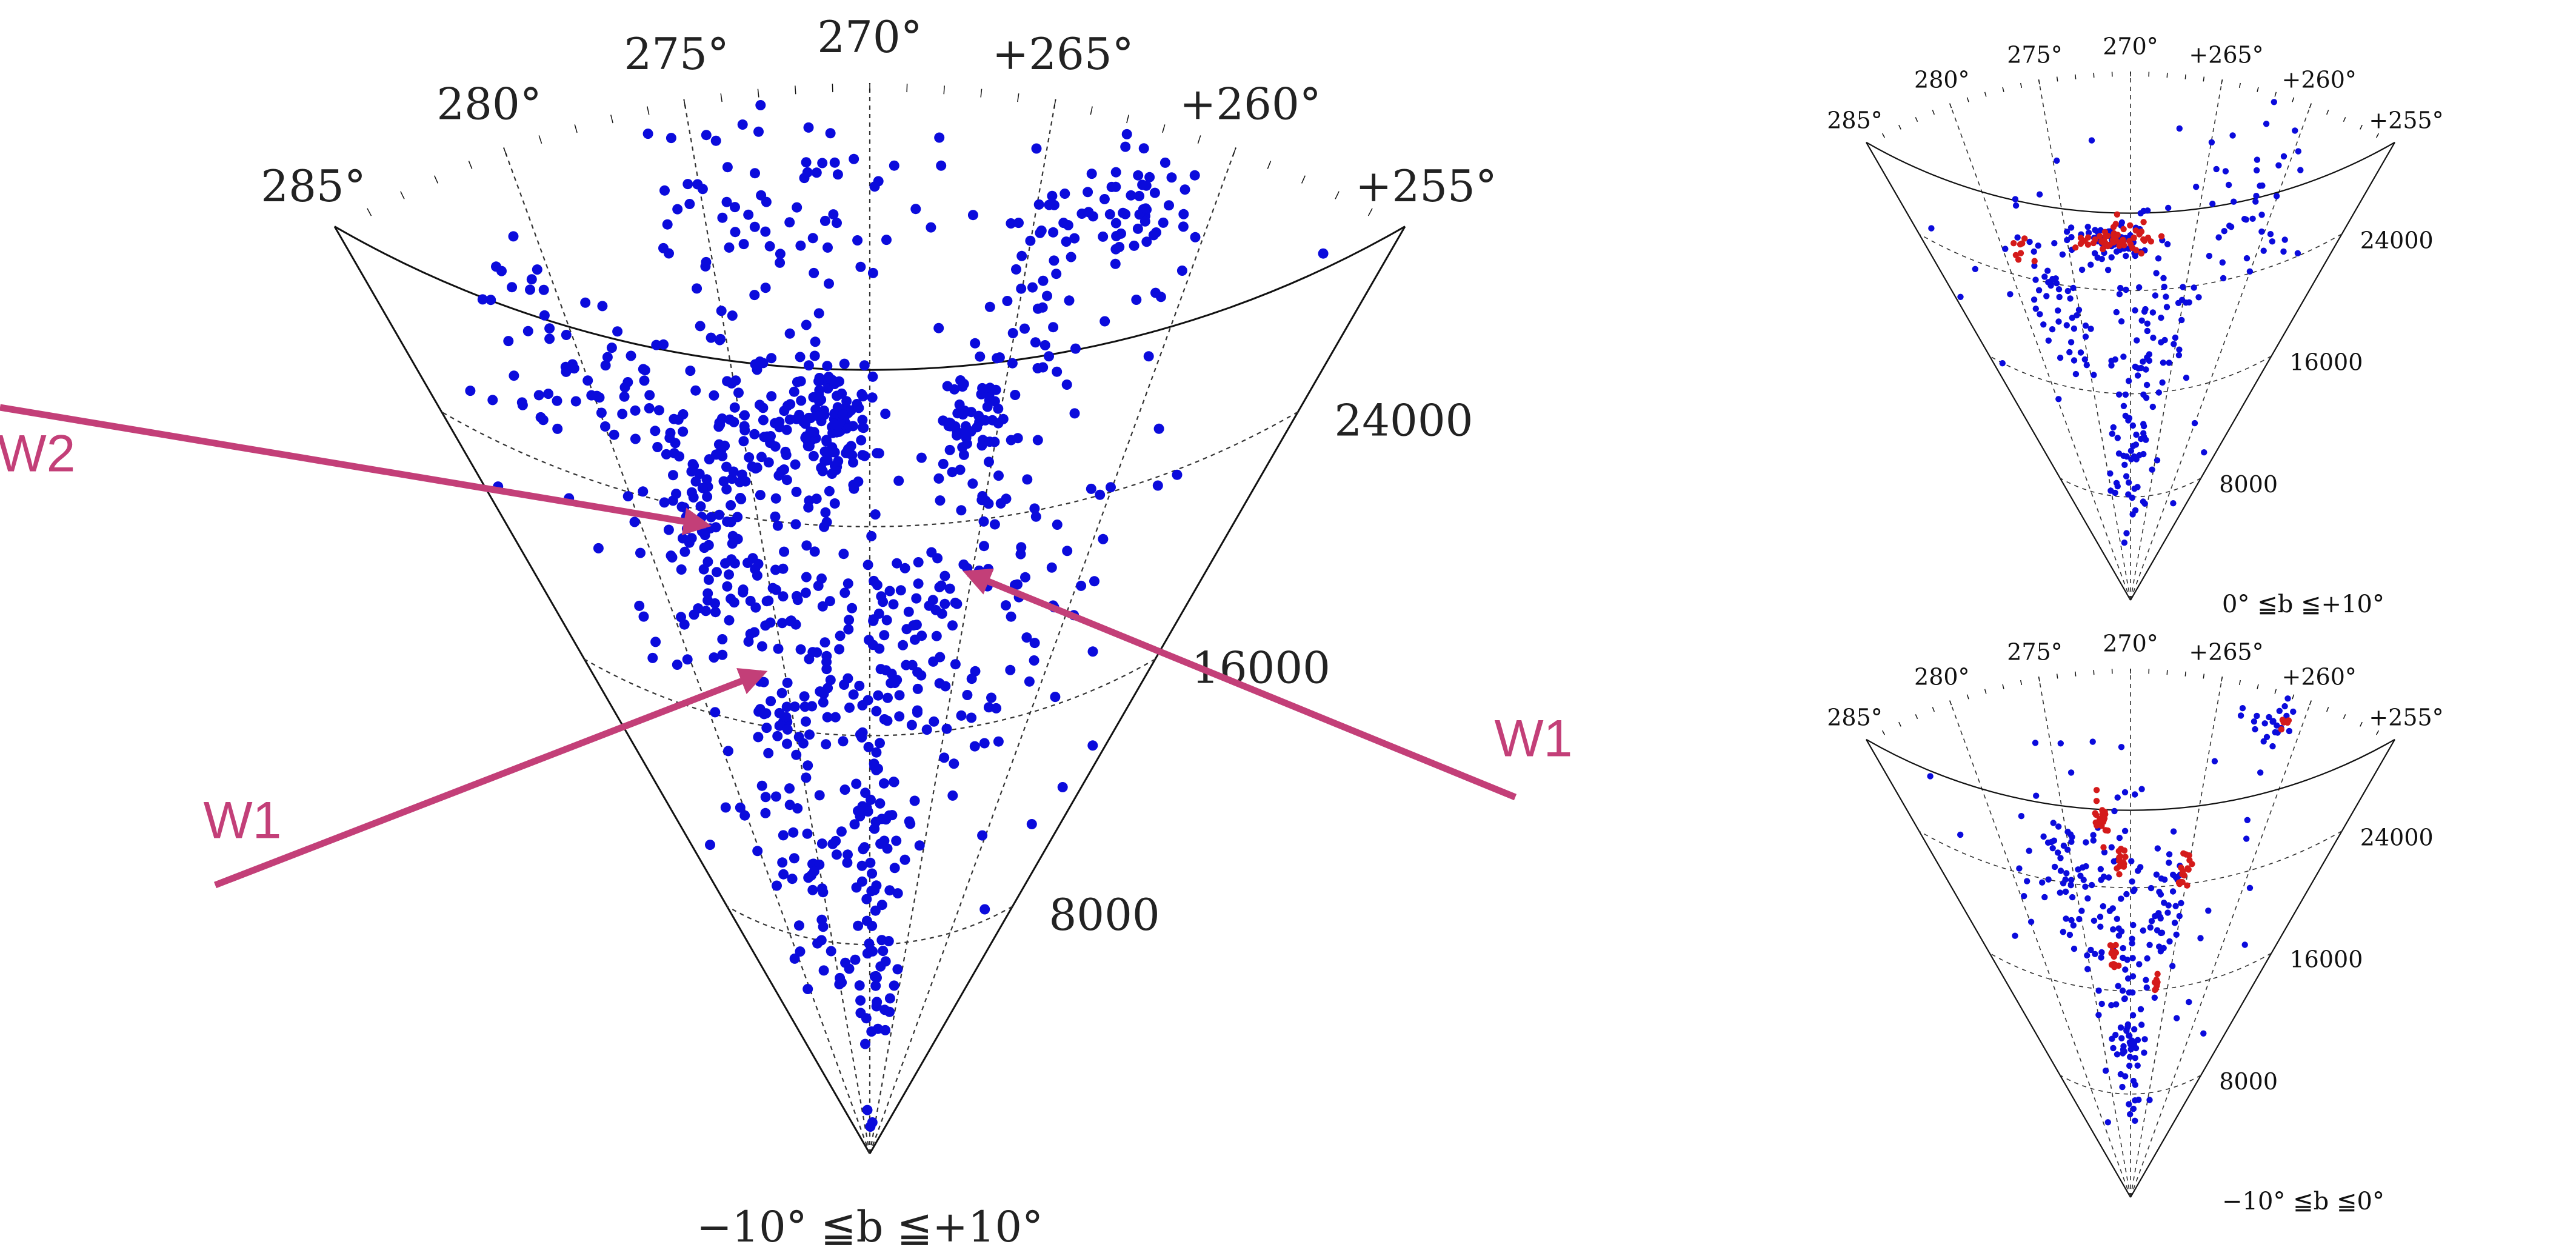 The image size is (2576, 1250). I want to click on longitude-gridline, so click(2040, 352).